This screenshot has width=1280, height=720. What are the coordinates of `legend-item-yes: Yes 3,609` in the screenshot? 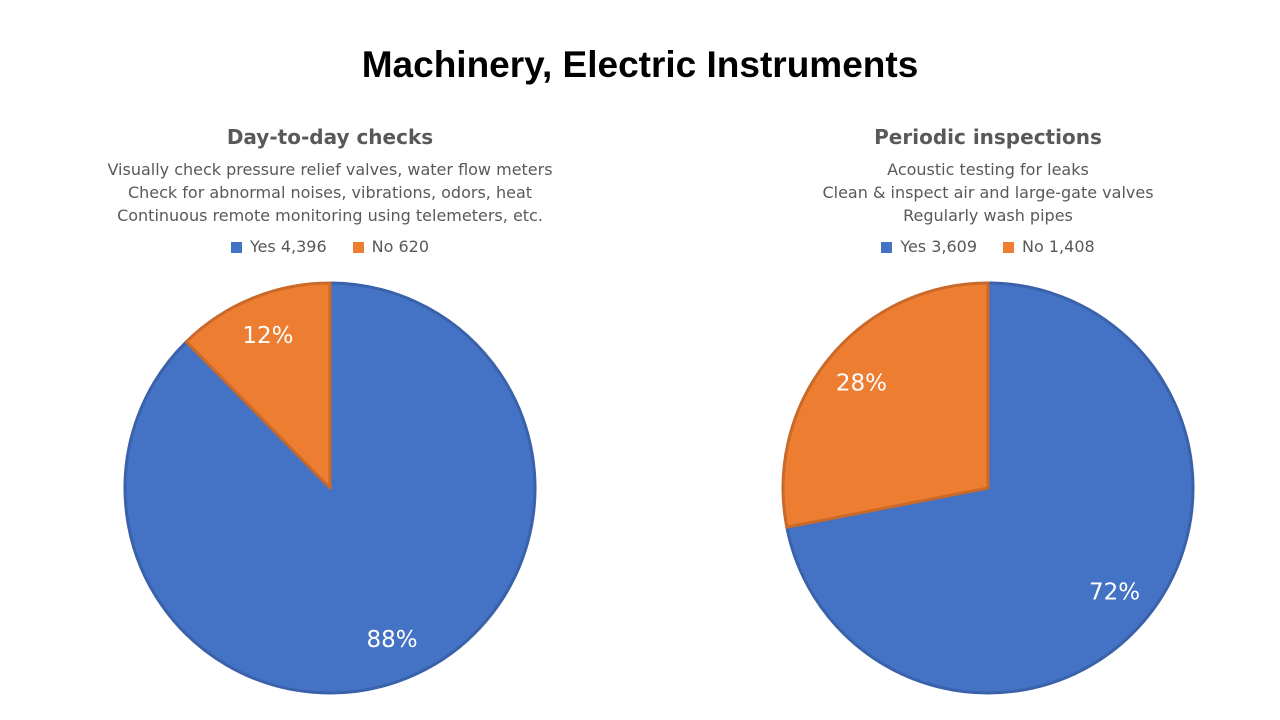 It's located at (929, 247).